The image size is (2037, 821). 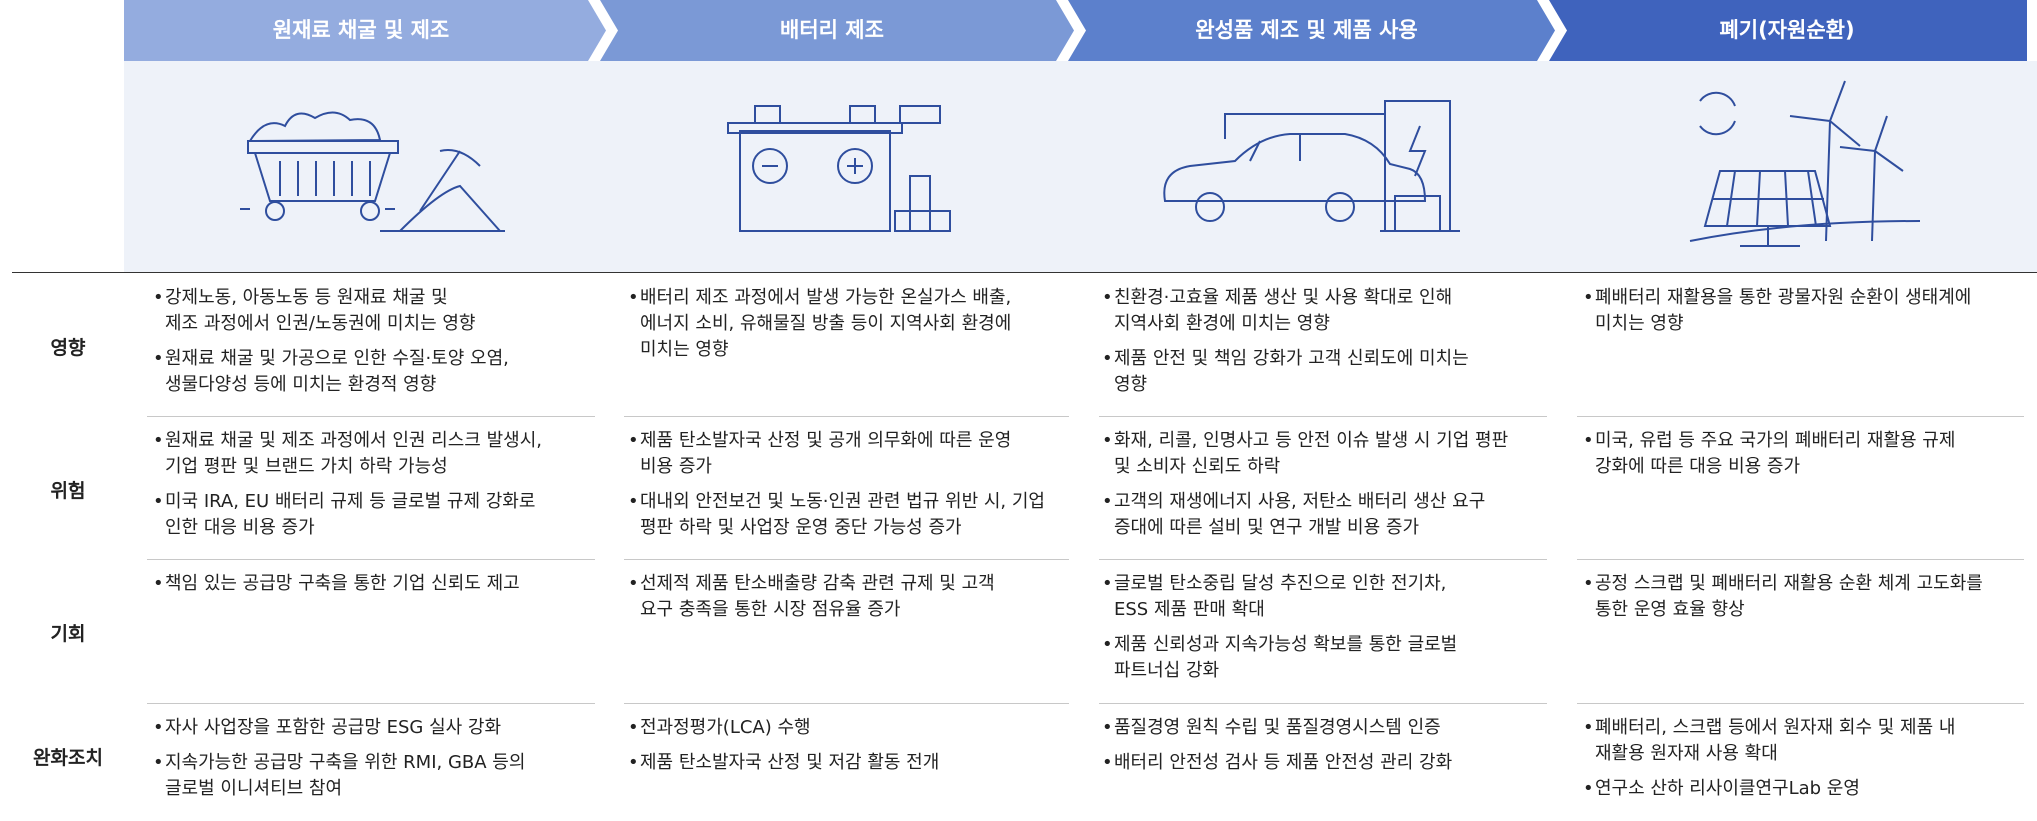 I want to click on text-line: 공정 스크랩 및 폐배터리 재활용 순환 체계 고도화를, so click(x=1789, y=583).